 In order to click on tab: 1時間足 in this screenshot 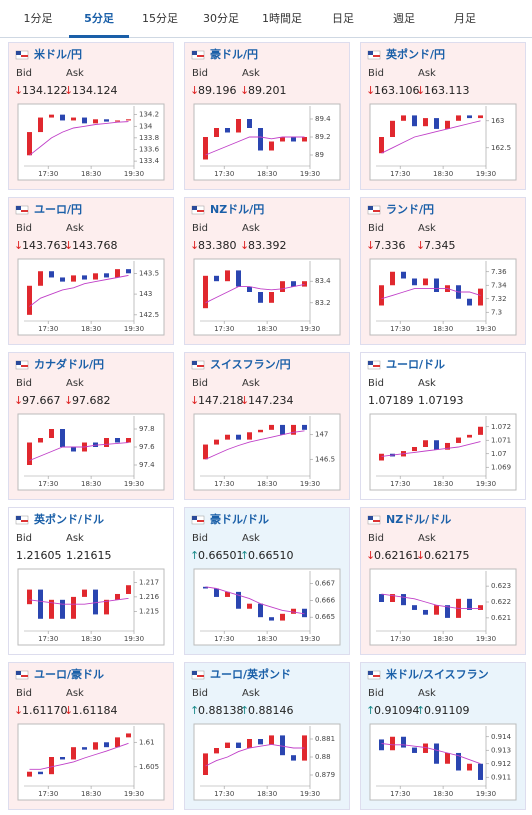, I will do `click(282, 18)`.